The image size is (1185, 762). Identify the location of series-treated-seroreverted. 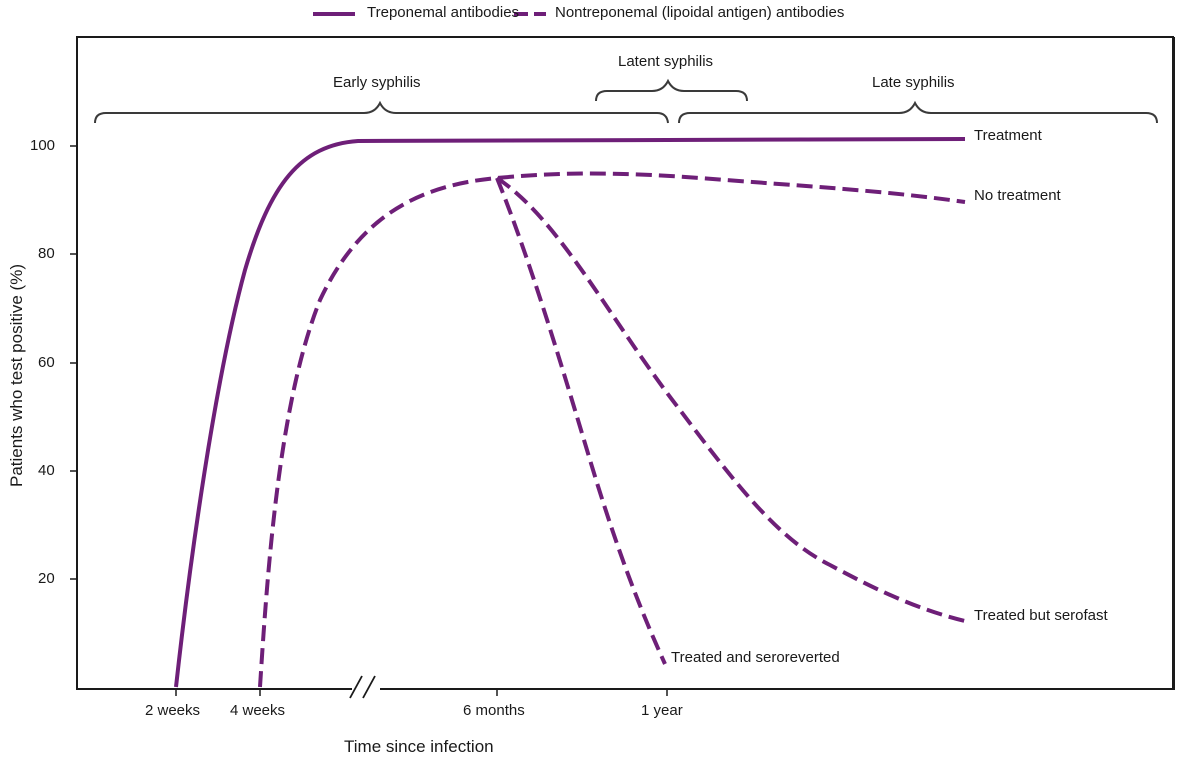
(581, 421).